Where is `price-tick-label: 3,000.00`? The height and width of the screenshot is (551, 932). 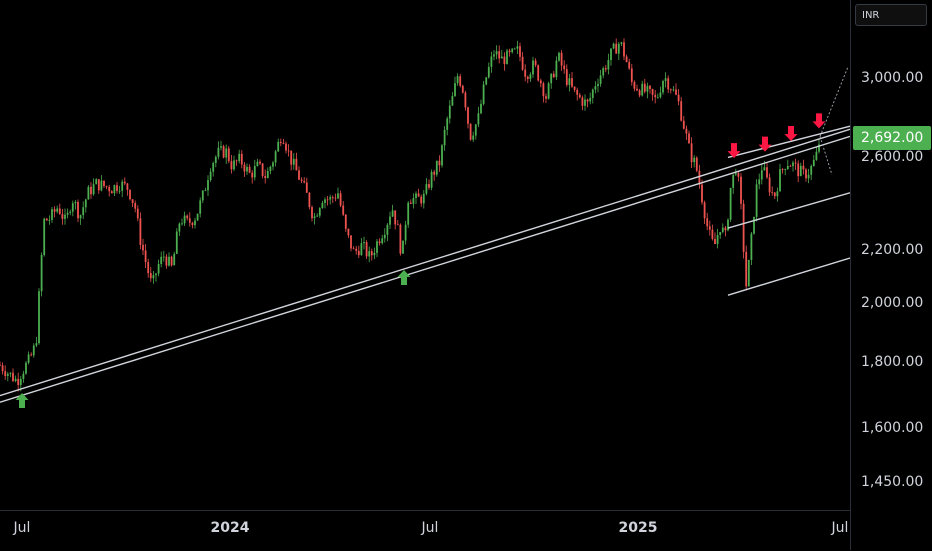
price-tick-label: 3,000.00 is located at coordinates (892, 77).